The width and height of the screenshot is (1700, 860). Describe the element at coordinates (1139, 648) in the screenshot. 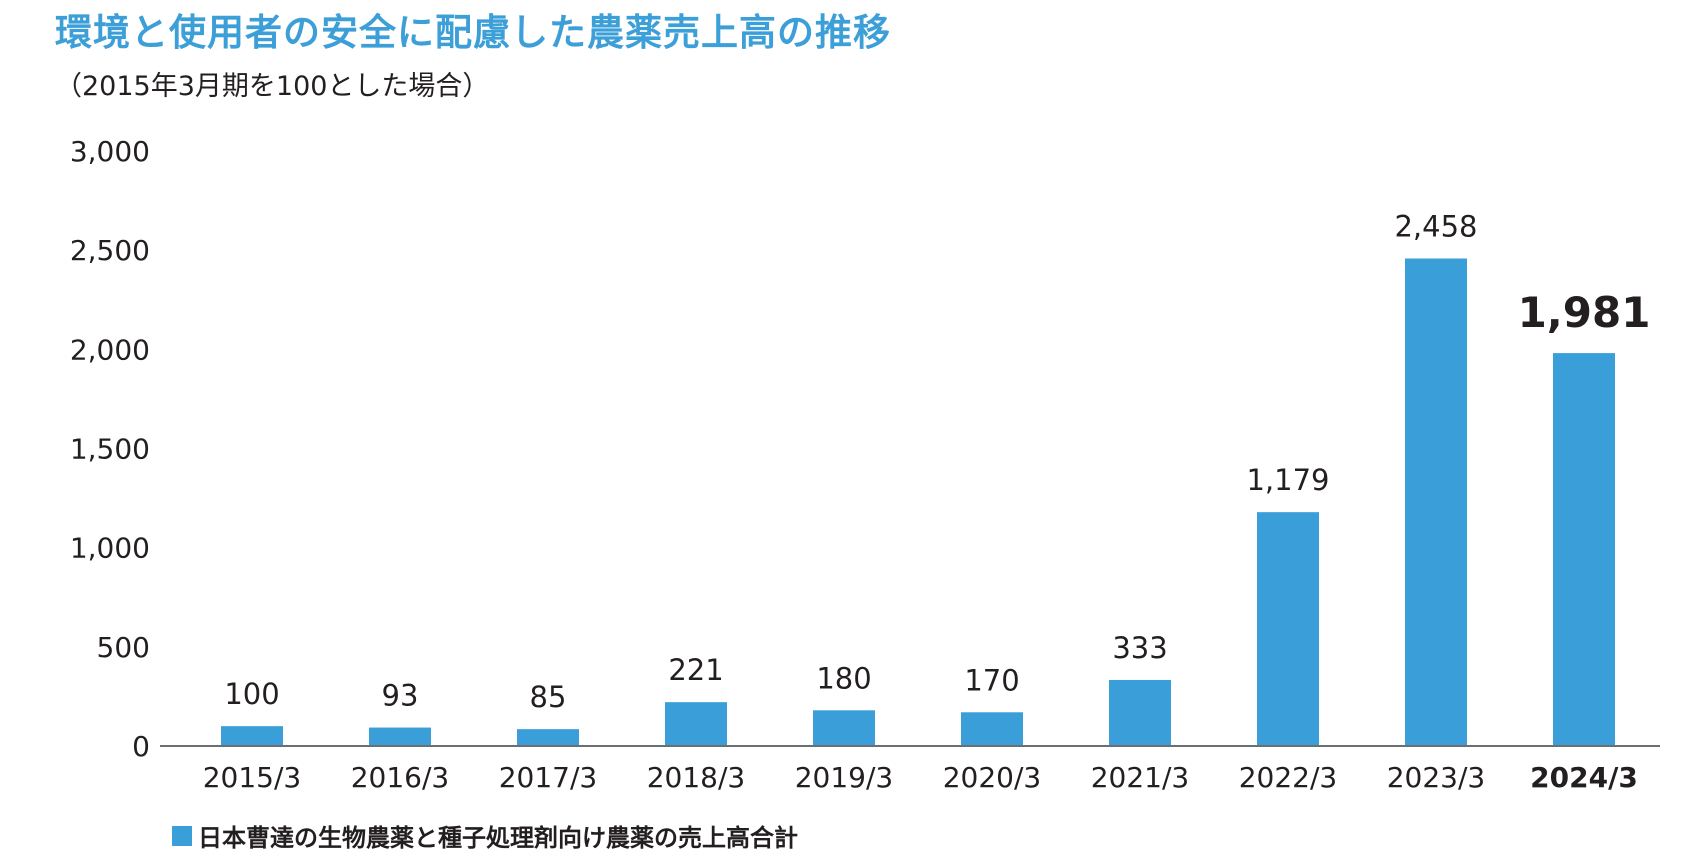

I see `bar-value-label: 333` at that location.